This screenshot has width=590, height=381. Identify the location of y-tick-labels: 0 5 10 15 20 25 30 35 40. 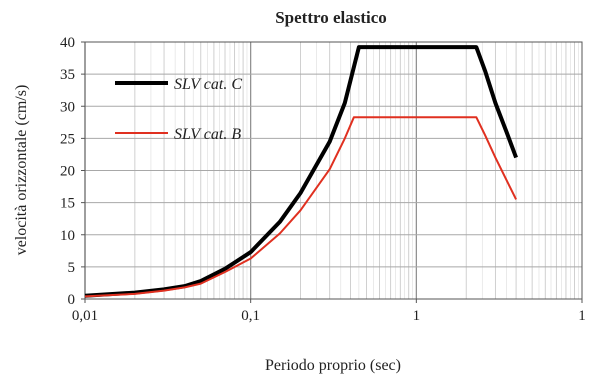
(72, 171).